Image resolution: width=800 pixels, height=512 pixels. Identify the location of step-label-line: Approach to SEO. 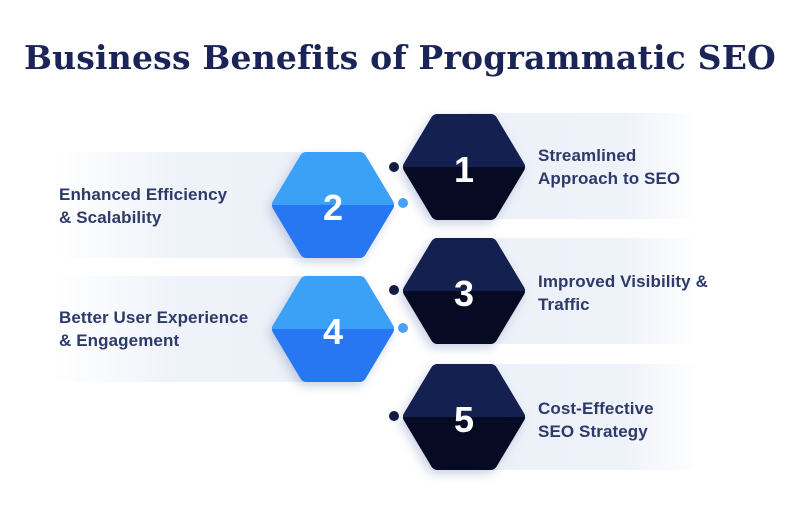
(609, 178).